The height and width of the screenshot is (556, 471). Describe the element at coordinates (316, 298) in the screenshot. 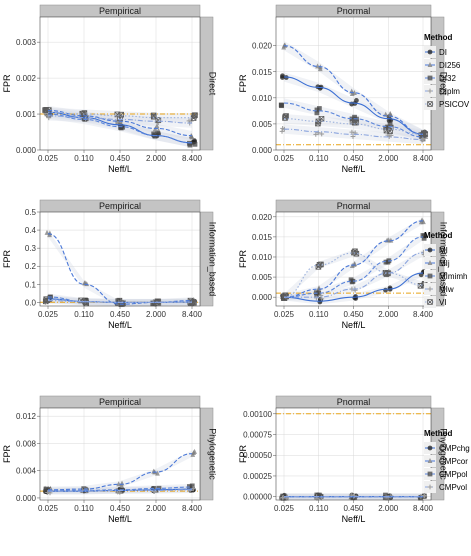

I see `data-point-miw` at that location.